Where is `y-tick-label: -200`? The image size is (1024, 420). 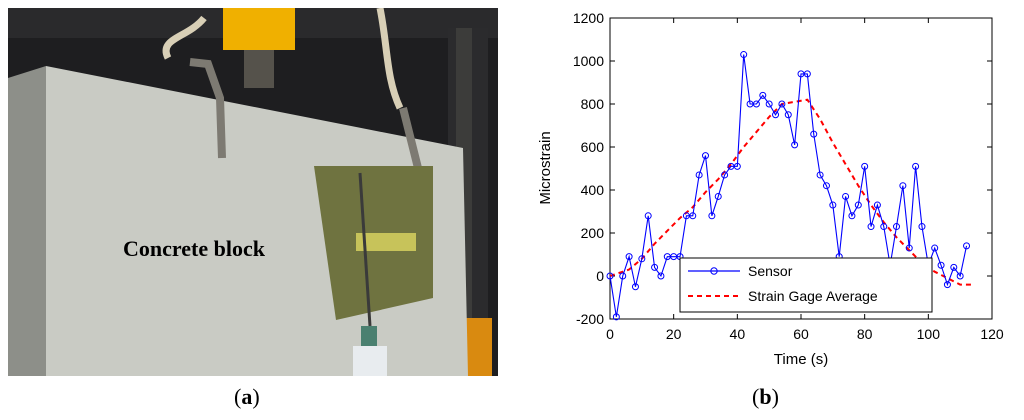
y-tick-label: -200 is located at coordinates (590, 319).